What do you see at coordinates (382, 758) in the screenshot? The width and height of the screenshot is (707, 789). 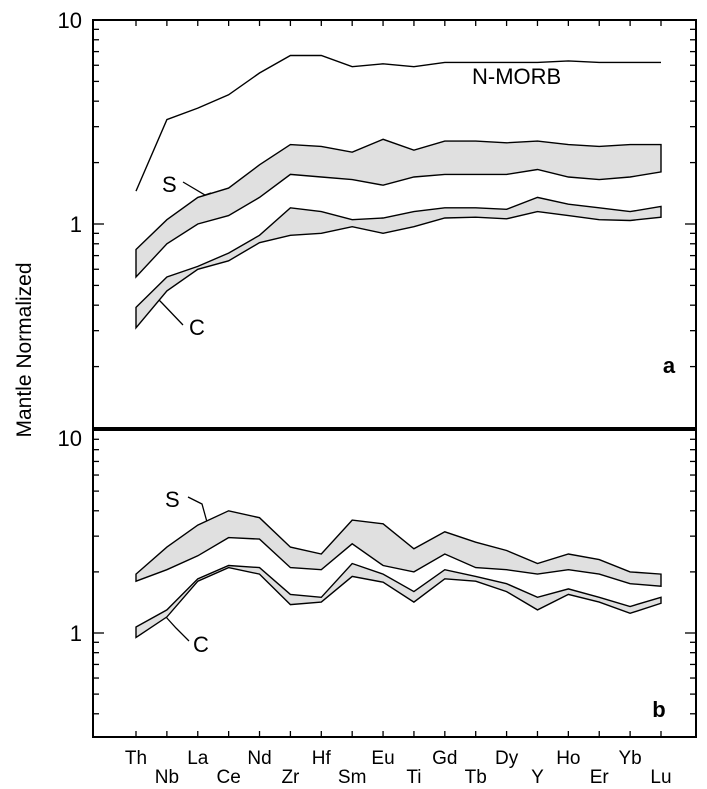 I see `xtick-label-eu: Eu` at bounding box center [382, 758].